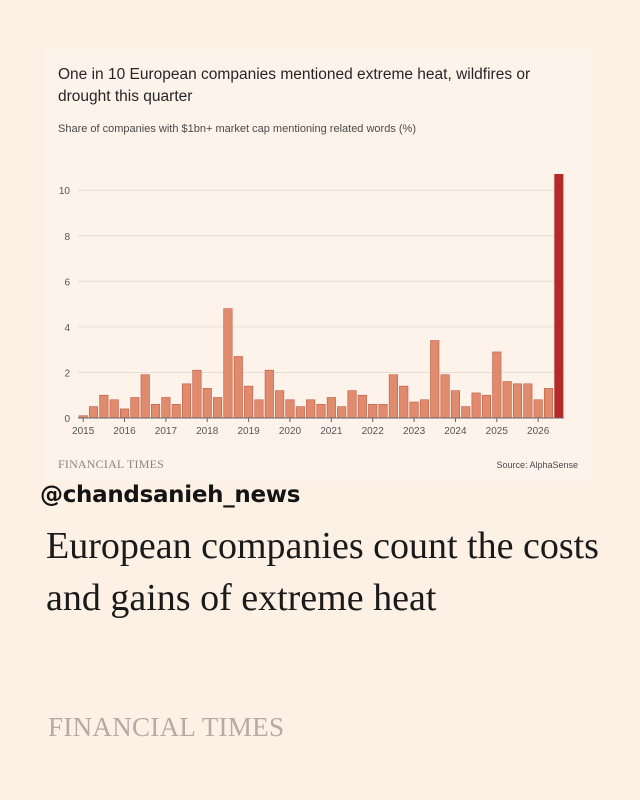  I want to click on y-tick-label: 4, so click(67, 328).